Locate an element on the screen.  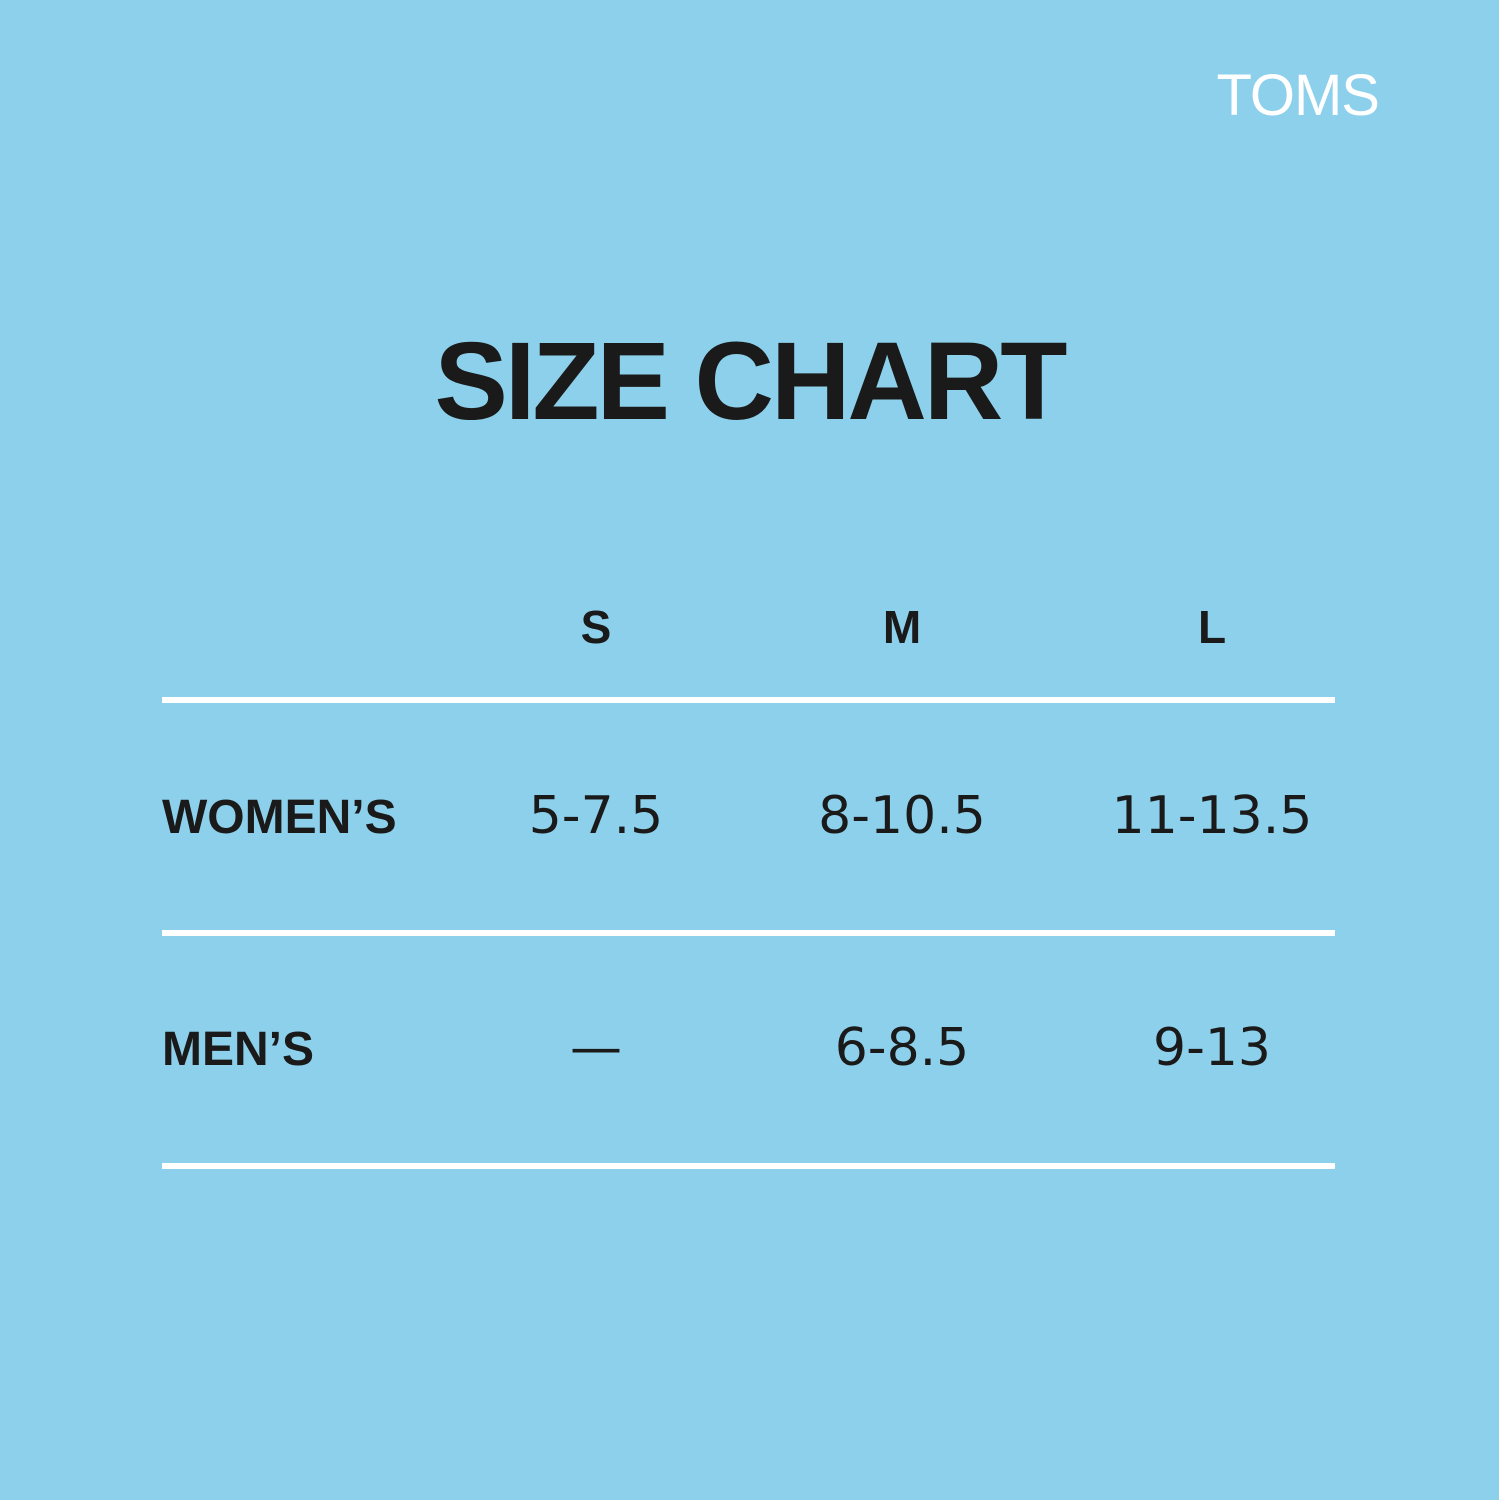
cell: 8-10.5 is located at coordinates (902, 816).